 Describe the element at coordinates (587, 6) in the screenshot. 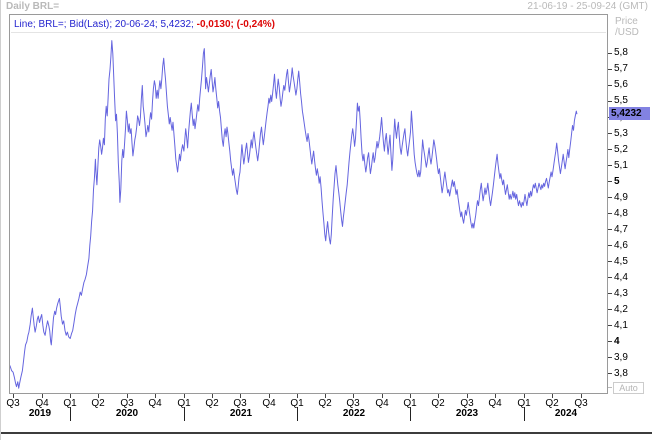

I see `date-range-label: 21-06-19 - 25-09-24 (GMT)` at that location.